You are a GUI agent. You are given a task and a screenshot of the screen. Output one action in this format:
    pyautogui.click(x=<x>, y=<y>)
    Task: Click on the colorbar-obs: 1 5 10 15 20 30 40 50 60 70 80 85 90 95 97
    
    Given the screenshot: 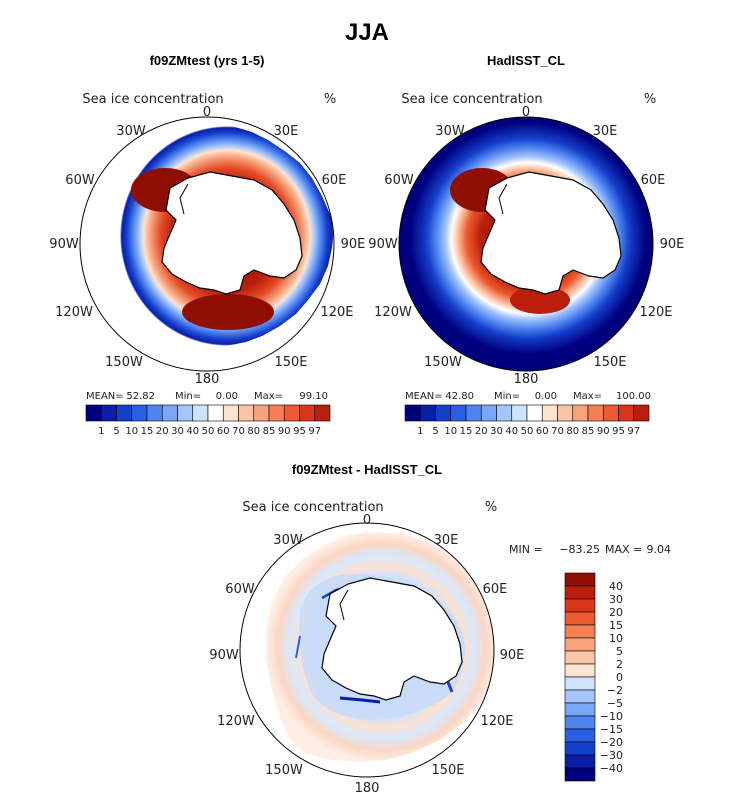 What is the action you would take?
    pyautogui.click(x=527, y=420)
    